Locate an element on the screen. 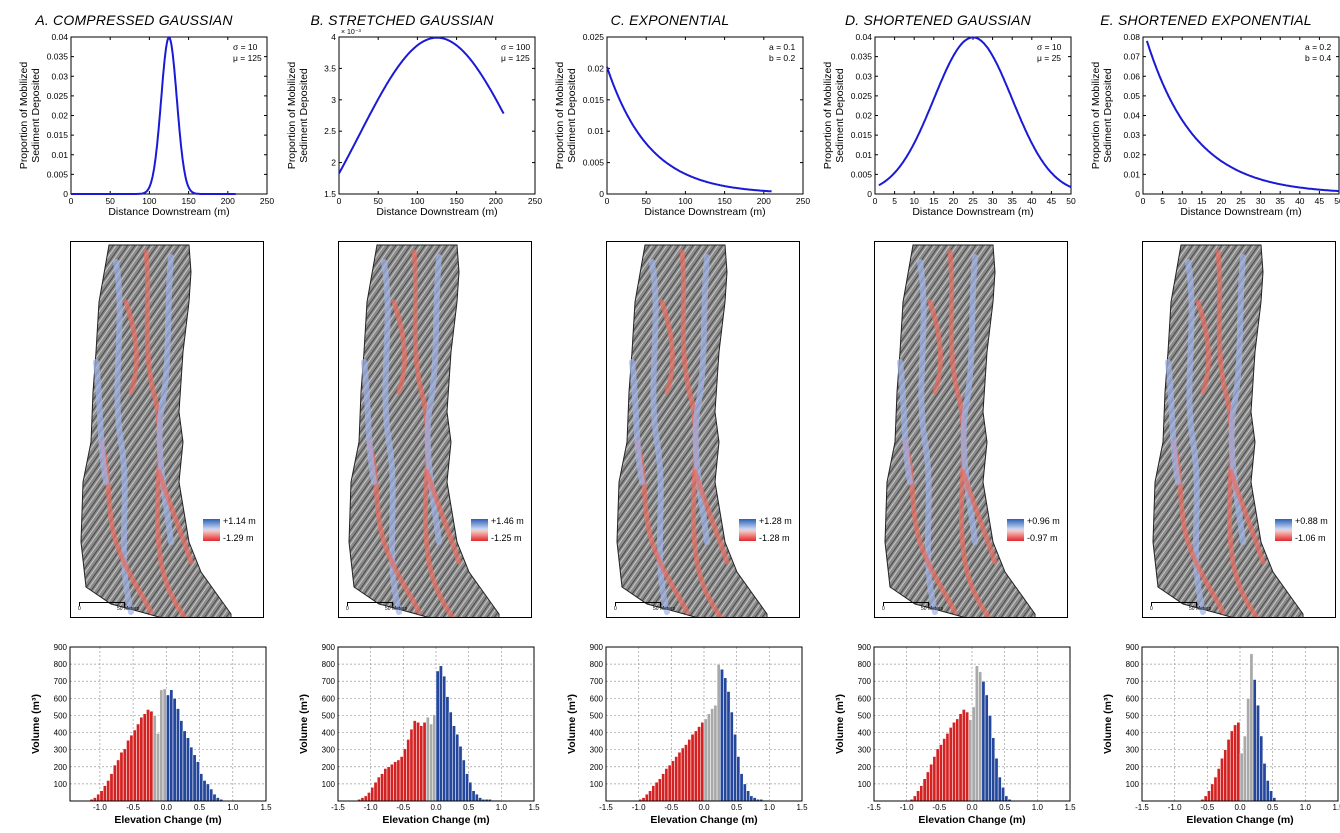 This screenshot has height=833, width=1340. curve-ylabel-line2: Sediment Deposited is located at coordinates (840, 115).